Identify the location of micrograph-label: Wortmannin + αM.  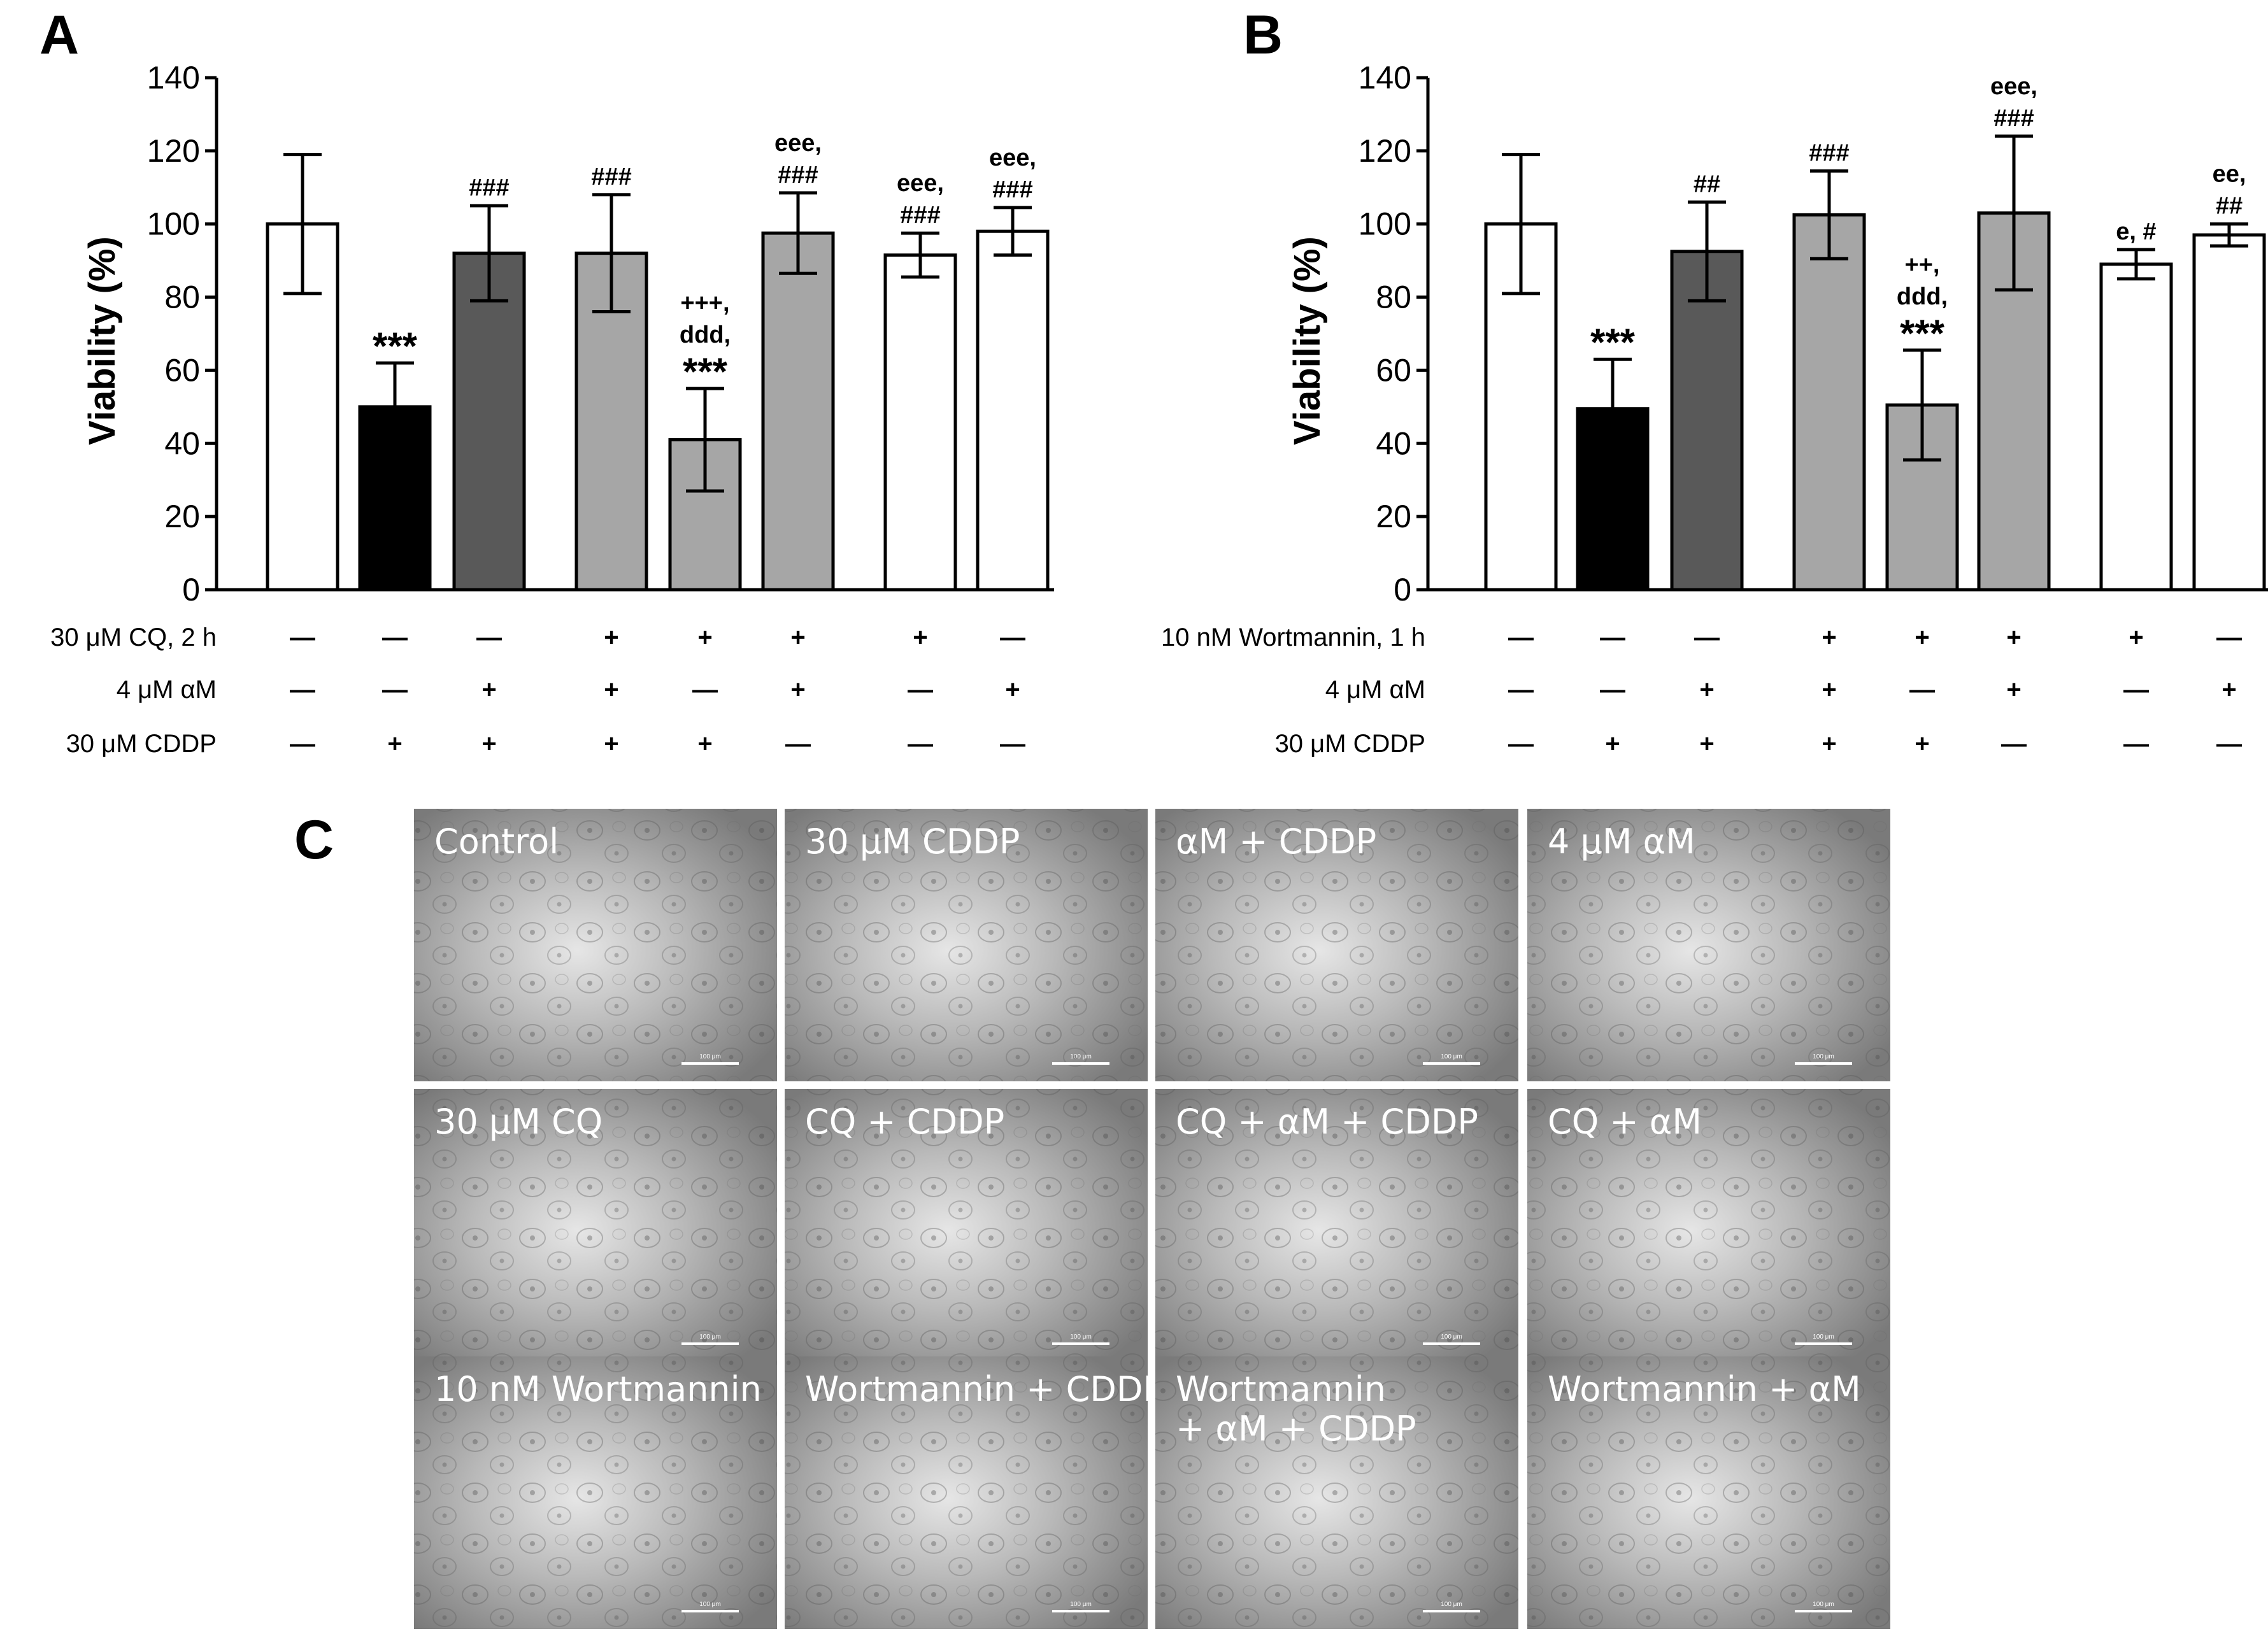
(1704, 1389).